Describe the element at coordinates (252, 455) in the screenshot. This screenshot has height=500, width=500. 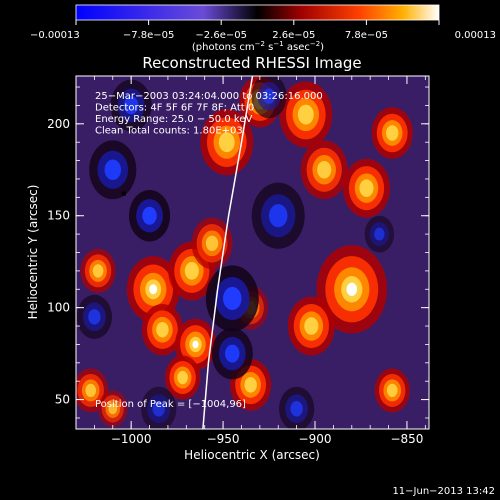
I see `x-axis-label: Heliocentric X (arcsec)` at that location.